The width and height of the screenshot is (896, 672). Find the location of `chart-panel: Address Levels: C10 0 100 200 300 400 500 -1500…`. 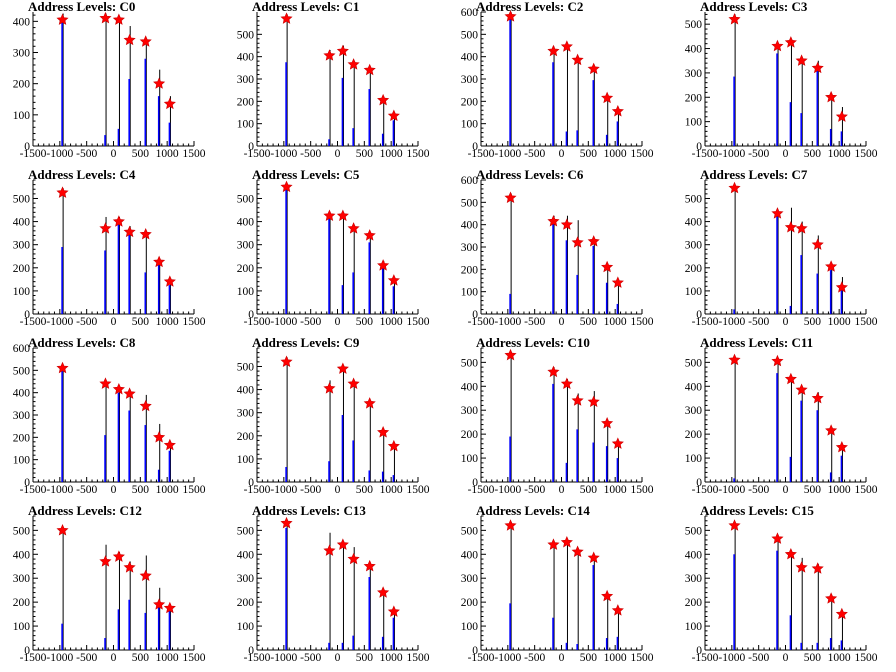

chart-panel: Address Levels: C10 0 100 200 300 400 500 -1500… is located at coordinates (560, 419).